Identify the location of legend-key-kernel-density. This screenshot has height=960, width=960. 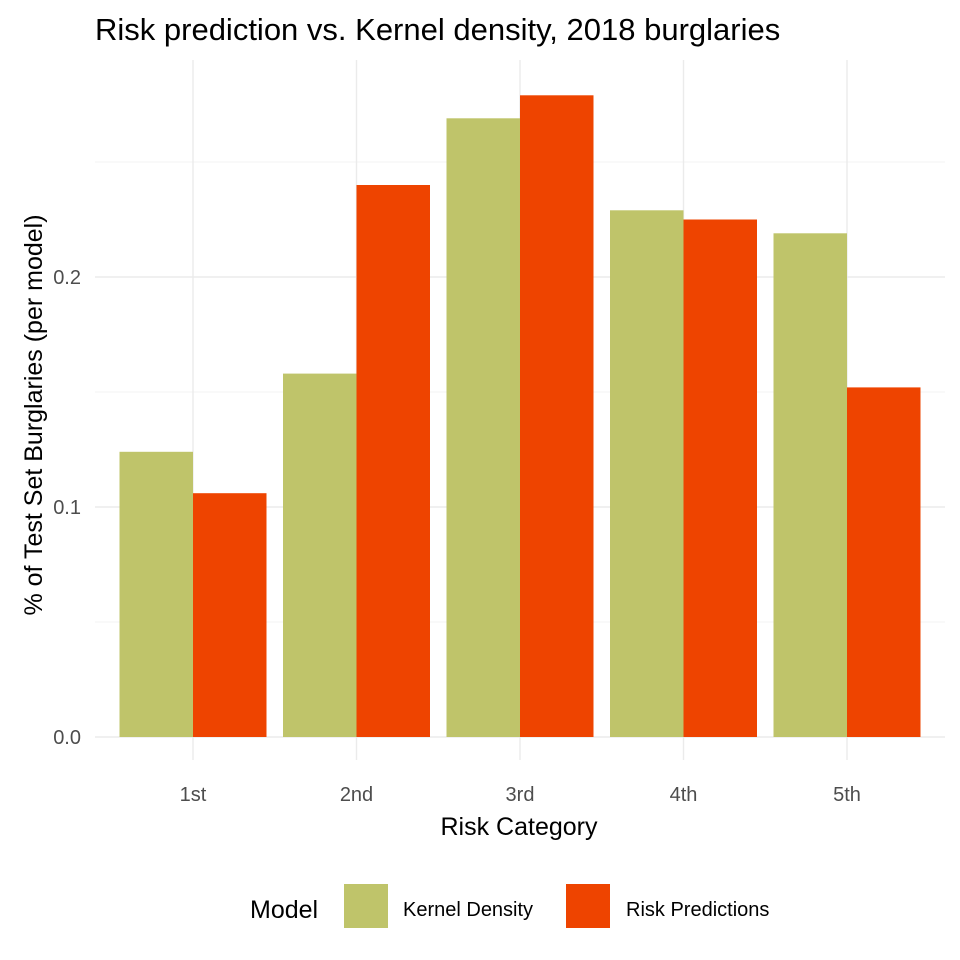
(366, 906).